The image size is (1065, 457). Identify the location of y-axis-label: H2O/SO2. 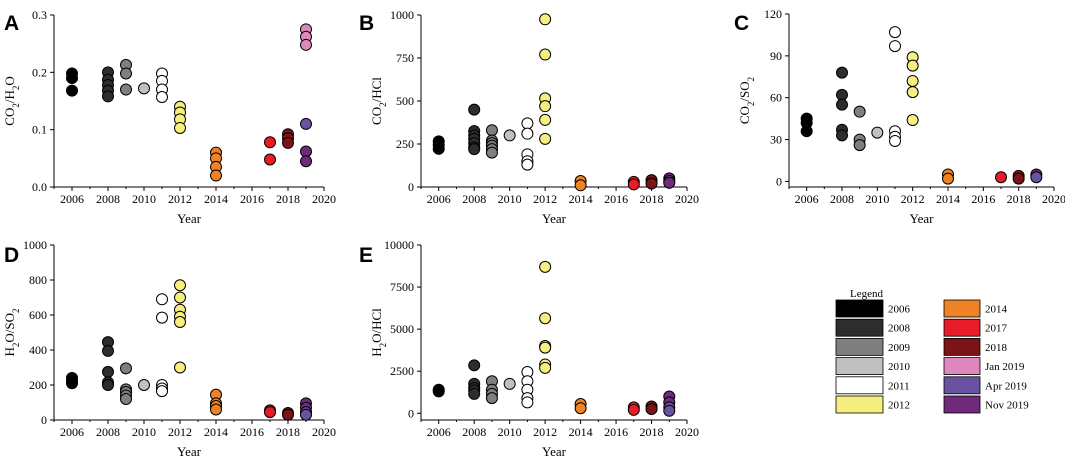
(11, 332).